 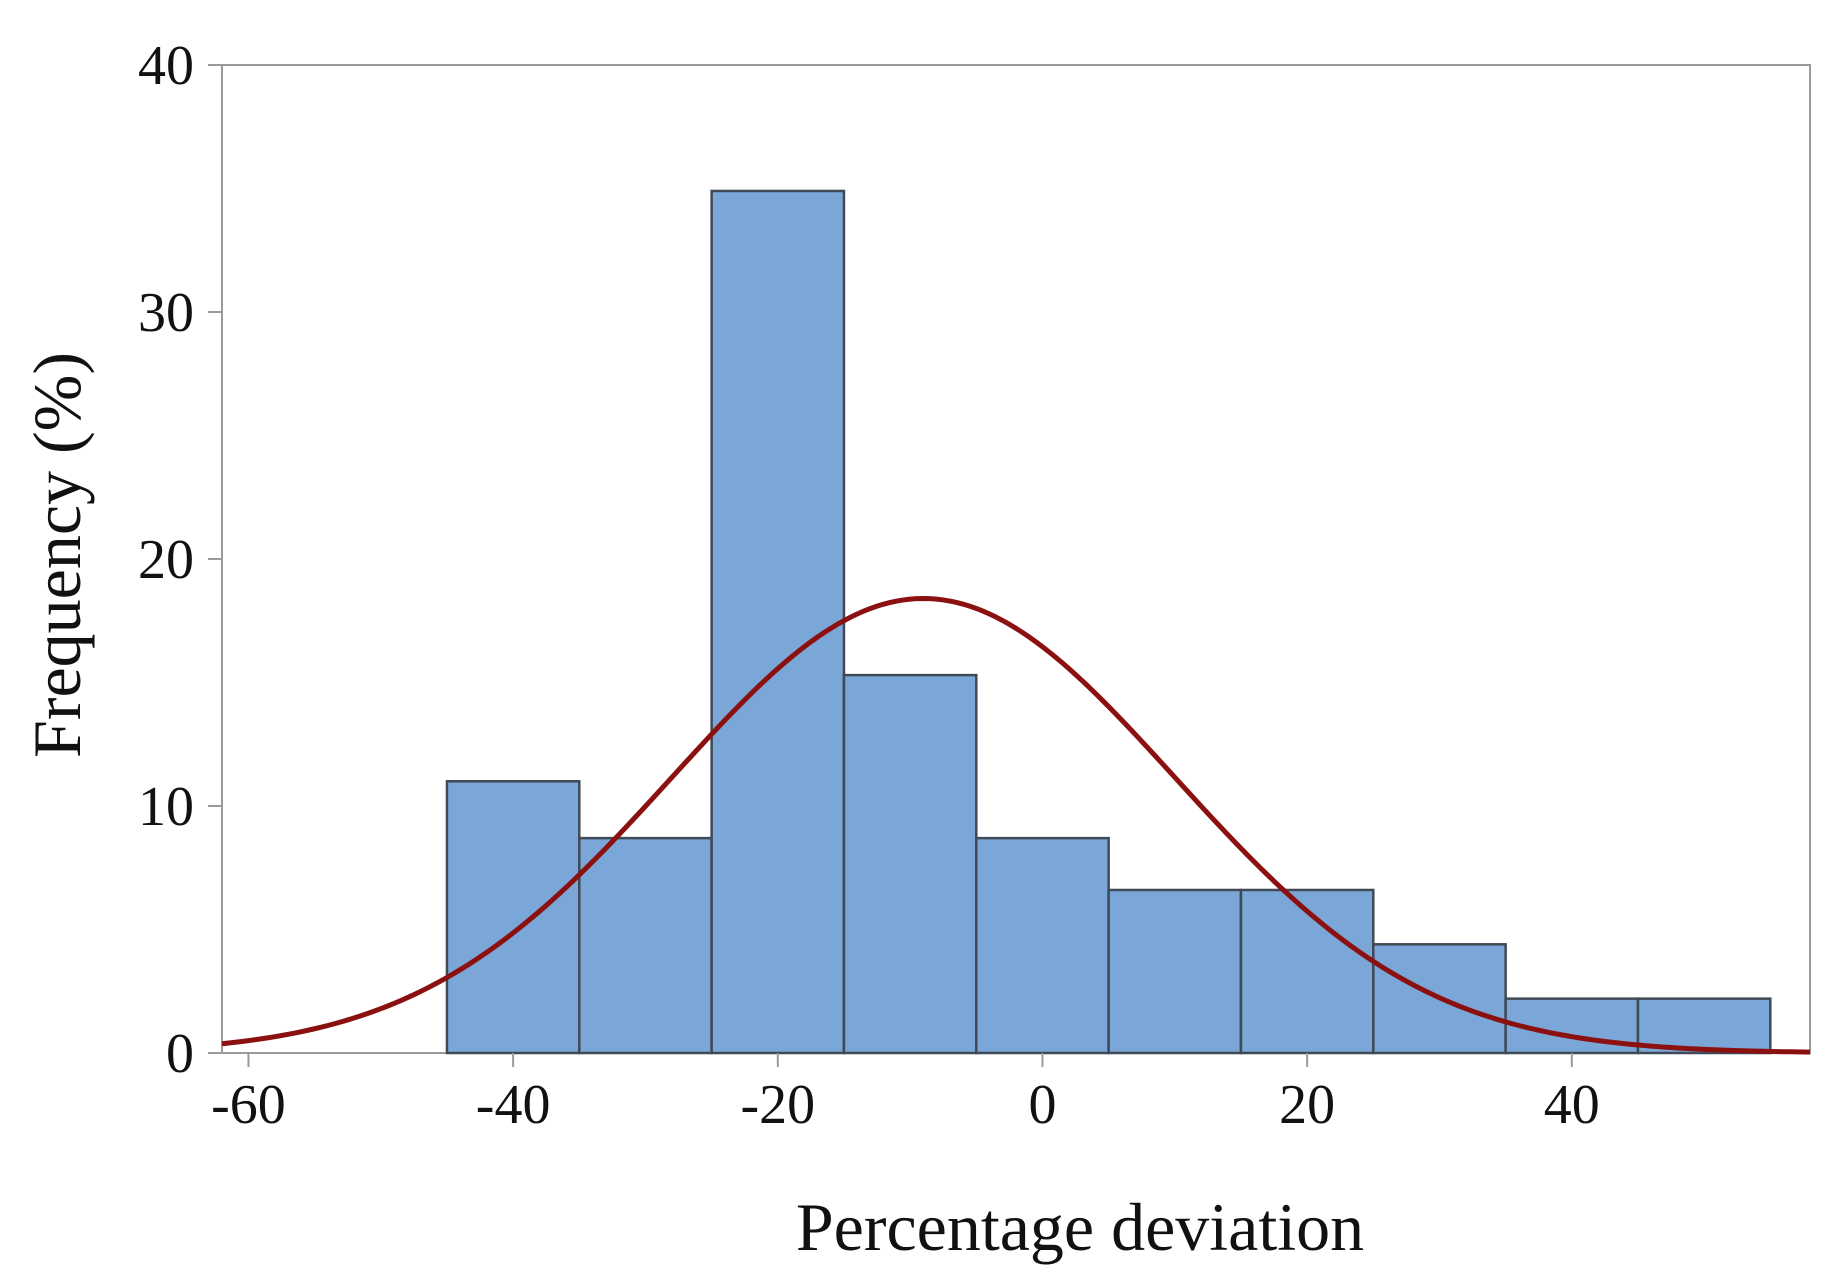 What do you see at coordinates (57, 555) in the screenshot?
I see `y-axis-title: Frequency (%)` at bounding box center [57, 555].